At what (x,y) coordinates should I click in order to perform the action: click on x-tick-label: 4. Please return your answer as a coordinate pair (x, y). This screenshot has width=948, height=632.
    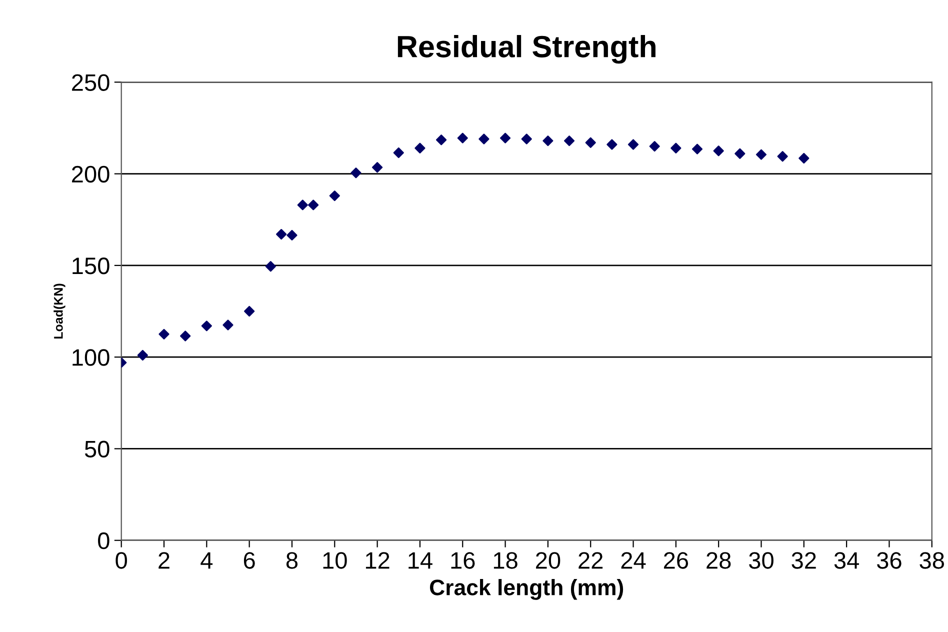
    Looking at the image, I should click on (206, 560).